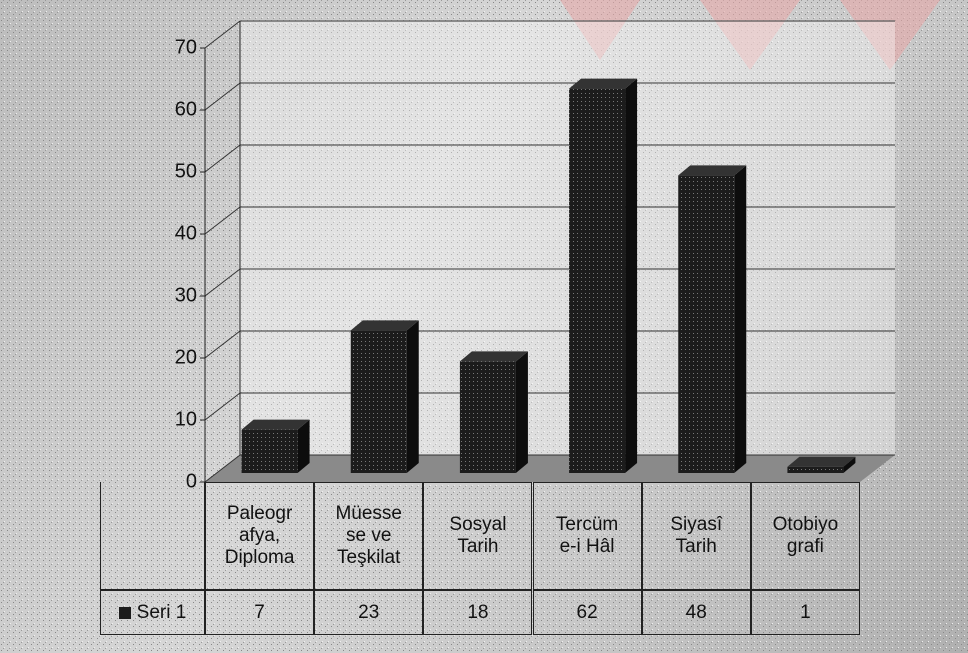  I want to click on legend-cell, so click(152, 536).